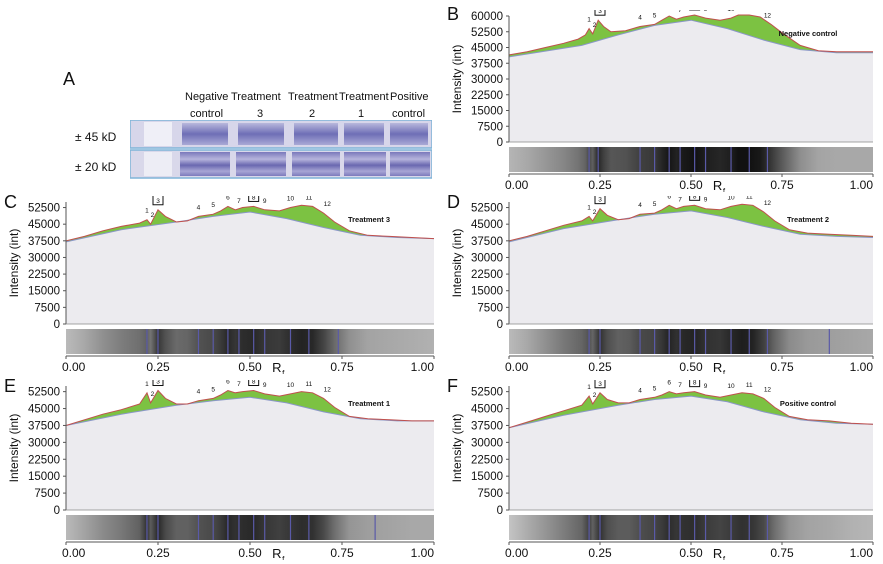 The height and width of the screenshot is (564, 883). Describe the element at coordinates (640, 205) in the screenshot. I see `peak-label: 4` at that location.